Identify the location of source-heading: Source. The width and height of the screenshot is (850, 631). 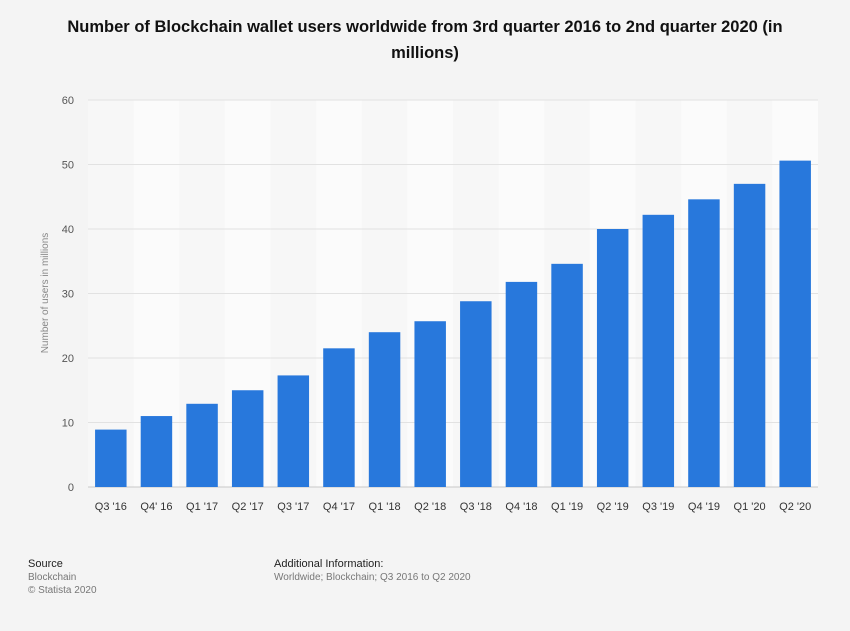
(45, 564).